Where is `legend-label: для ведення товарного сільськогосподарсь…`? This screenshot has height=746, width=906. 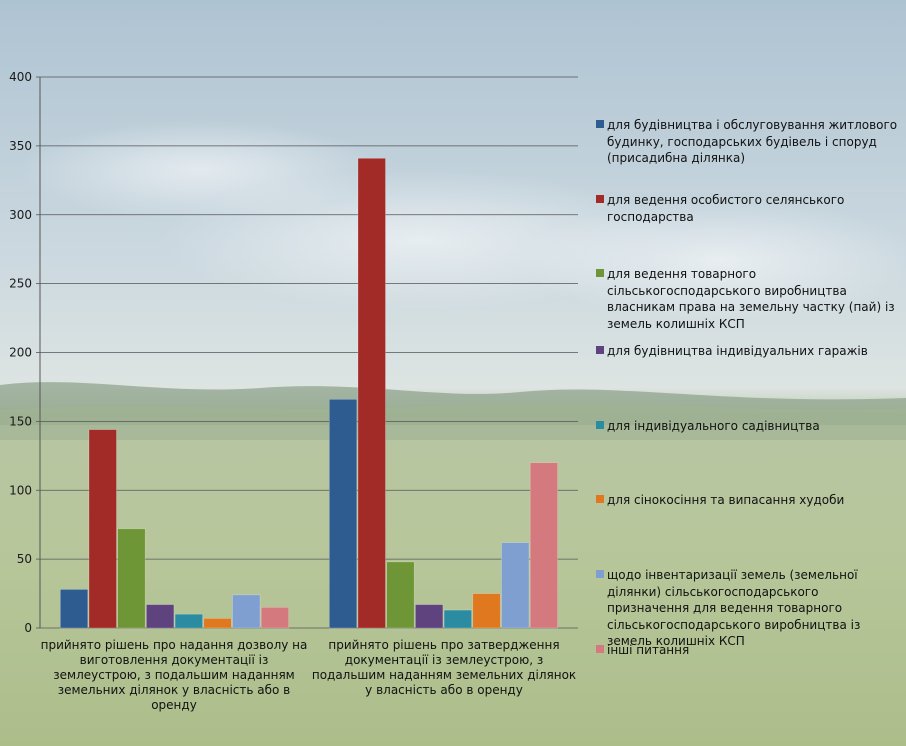
legend-label: для ведення товарного сільськогосподарсь… is located at coordinates (751, 299).